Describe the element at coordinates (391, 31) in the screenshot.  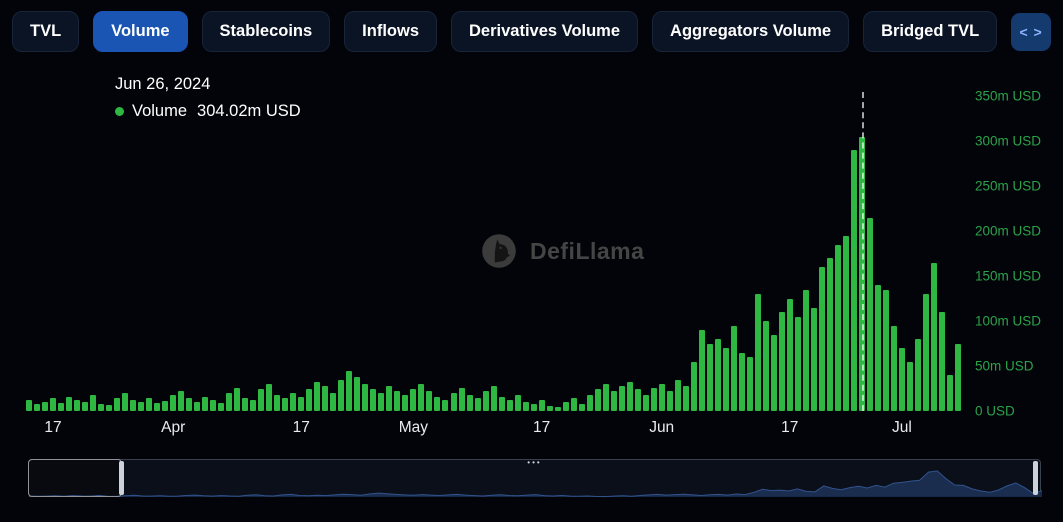
I see `tab-inflows: Inflows` at that location.